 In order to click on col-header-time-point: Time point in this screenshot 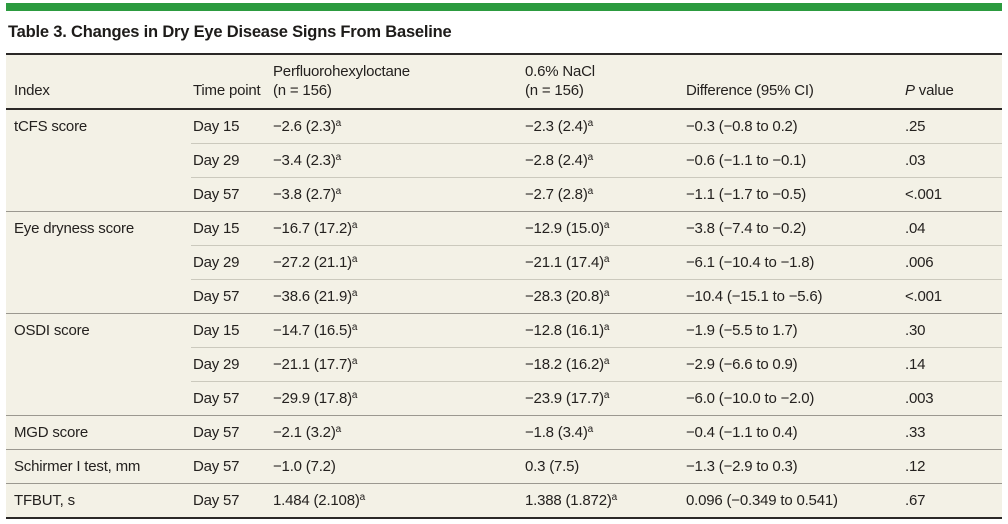, I will do `click(231, 82)`.